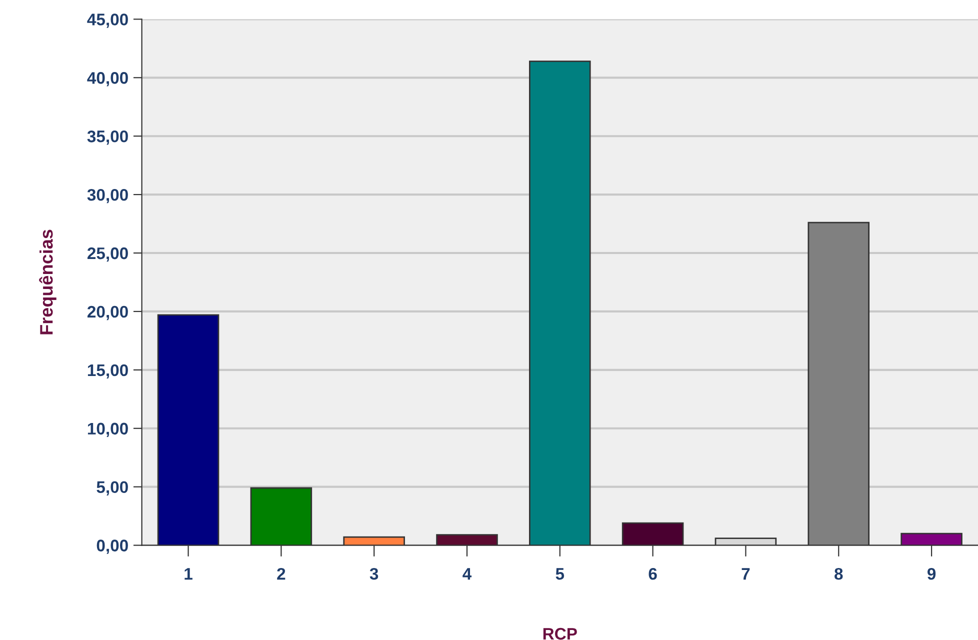  Describe the element at coordinates (560, 634) in the screenshot. I see `x-axis-title: RCP` at that location.